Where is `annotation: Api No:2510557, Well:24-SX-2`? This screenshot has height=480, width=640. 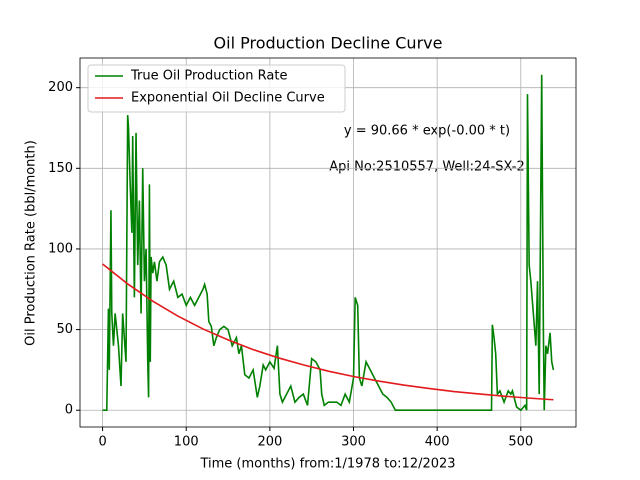 annotation: Api No:2510557, Well:24-SX-2 is located at coordinates (427, 167).